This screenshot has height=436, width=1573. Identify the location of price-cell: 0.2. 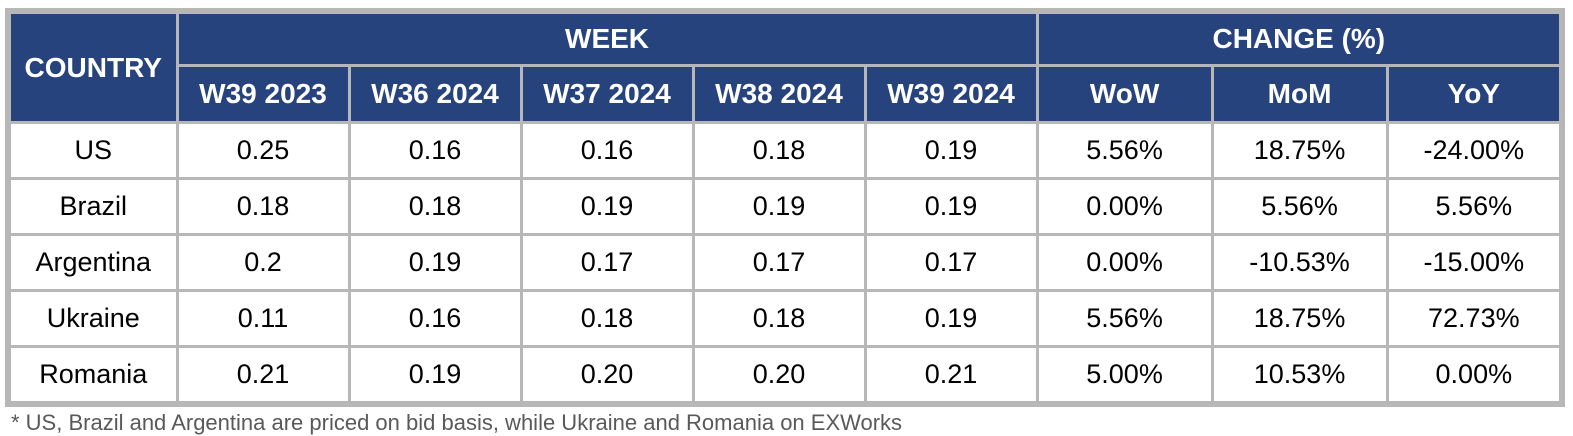
(263, 262).